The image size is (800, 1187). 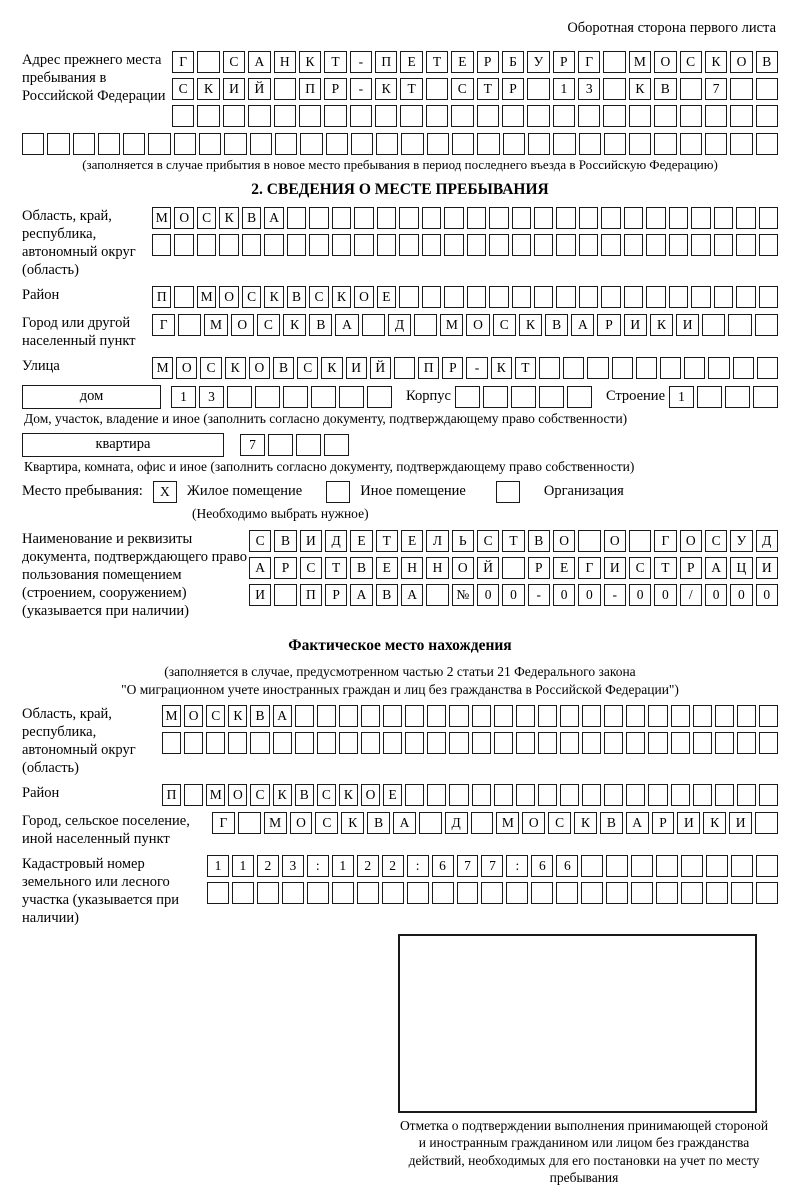 I want to click on char-box: -, so click(x=477, y=367).